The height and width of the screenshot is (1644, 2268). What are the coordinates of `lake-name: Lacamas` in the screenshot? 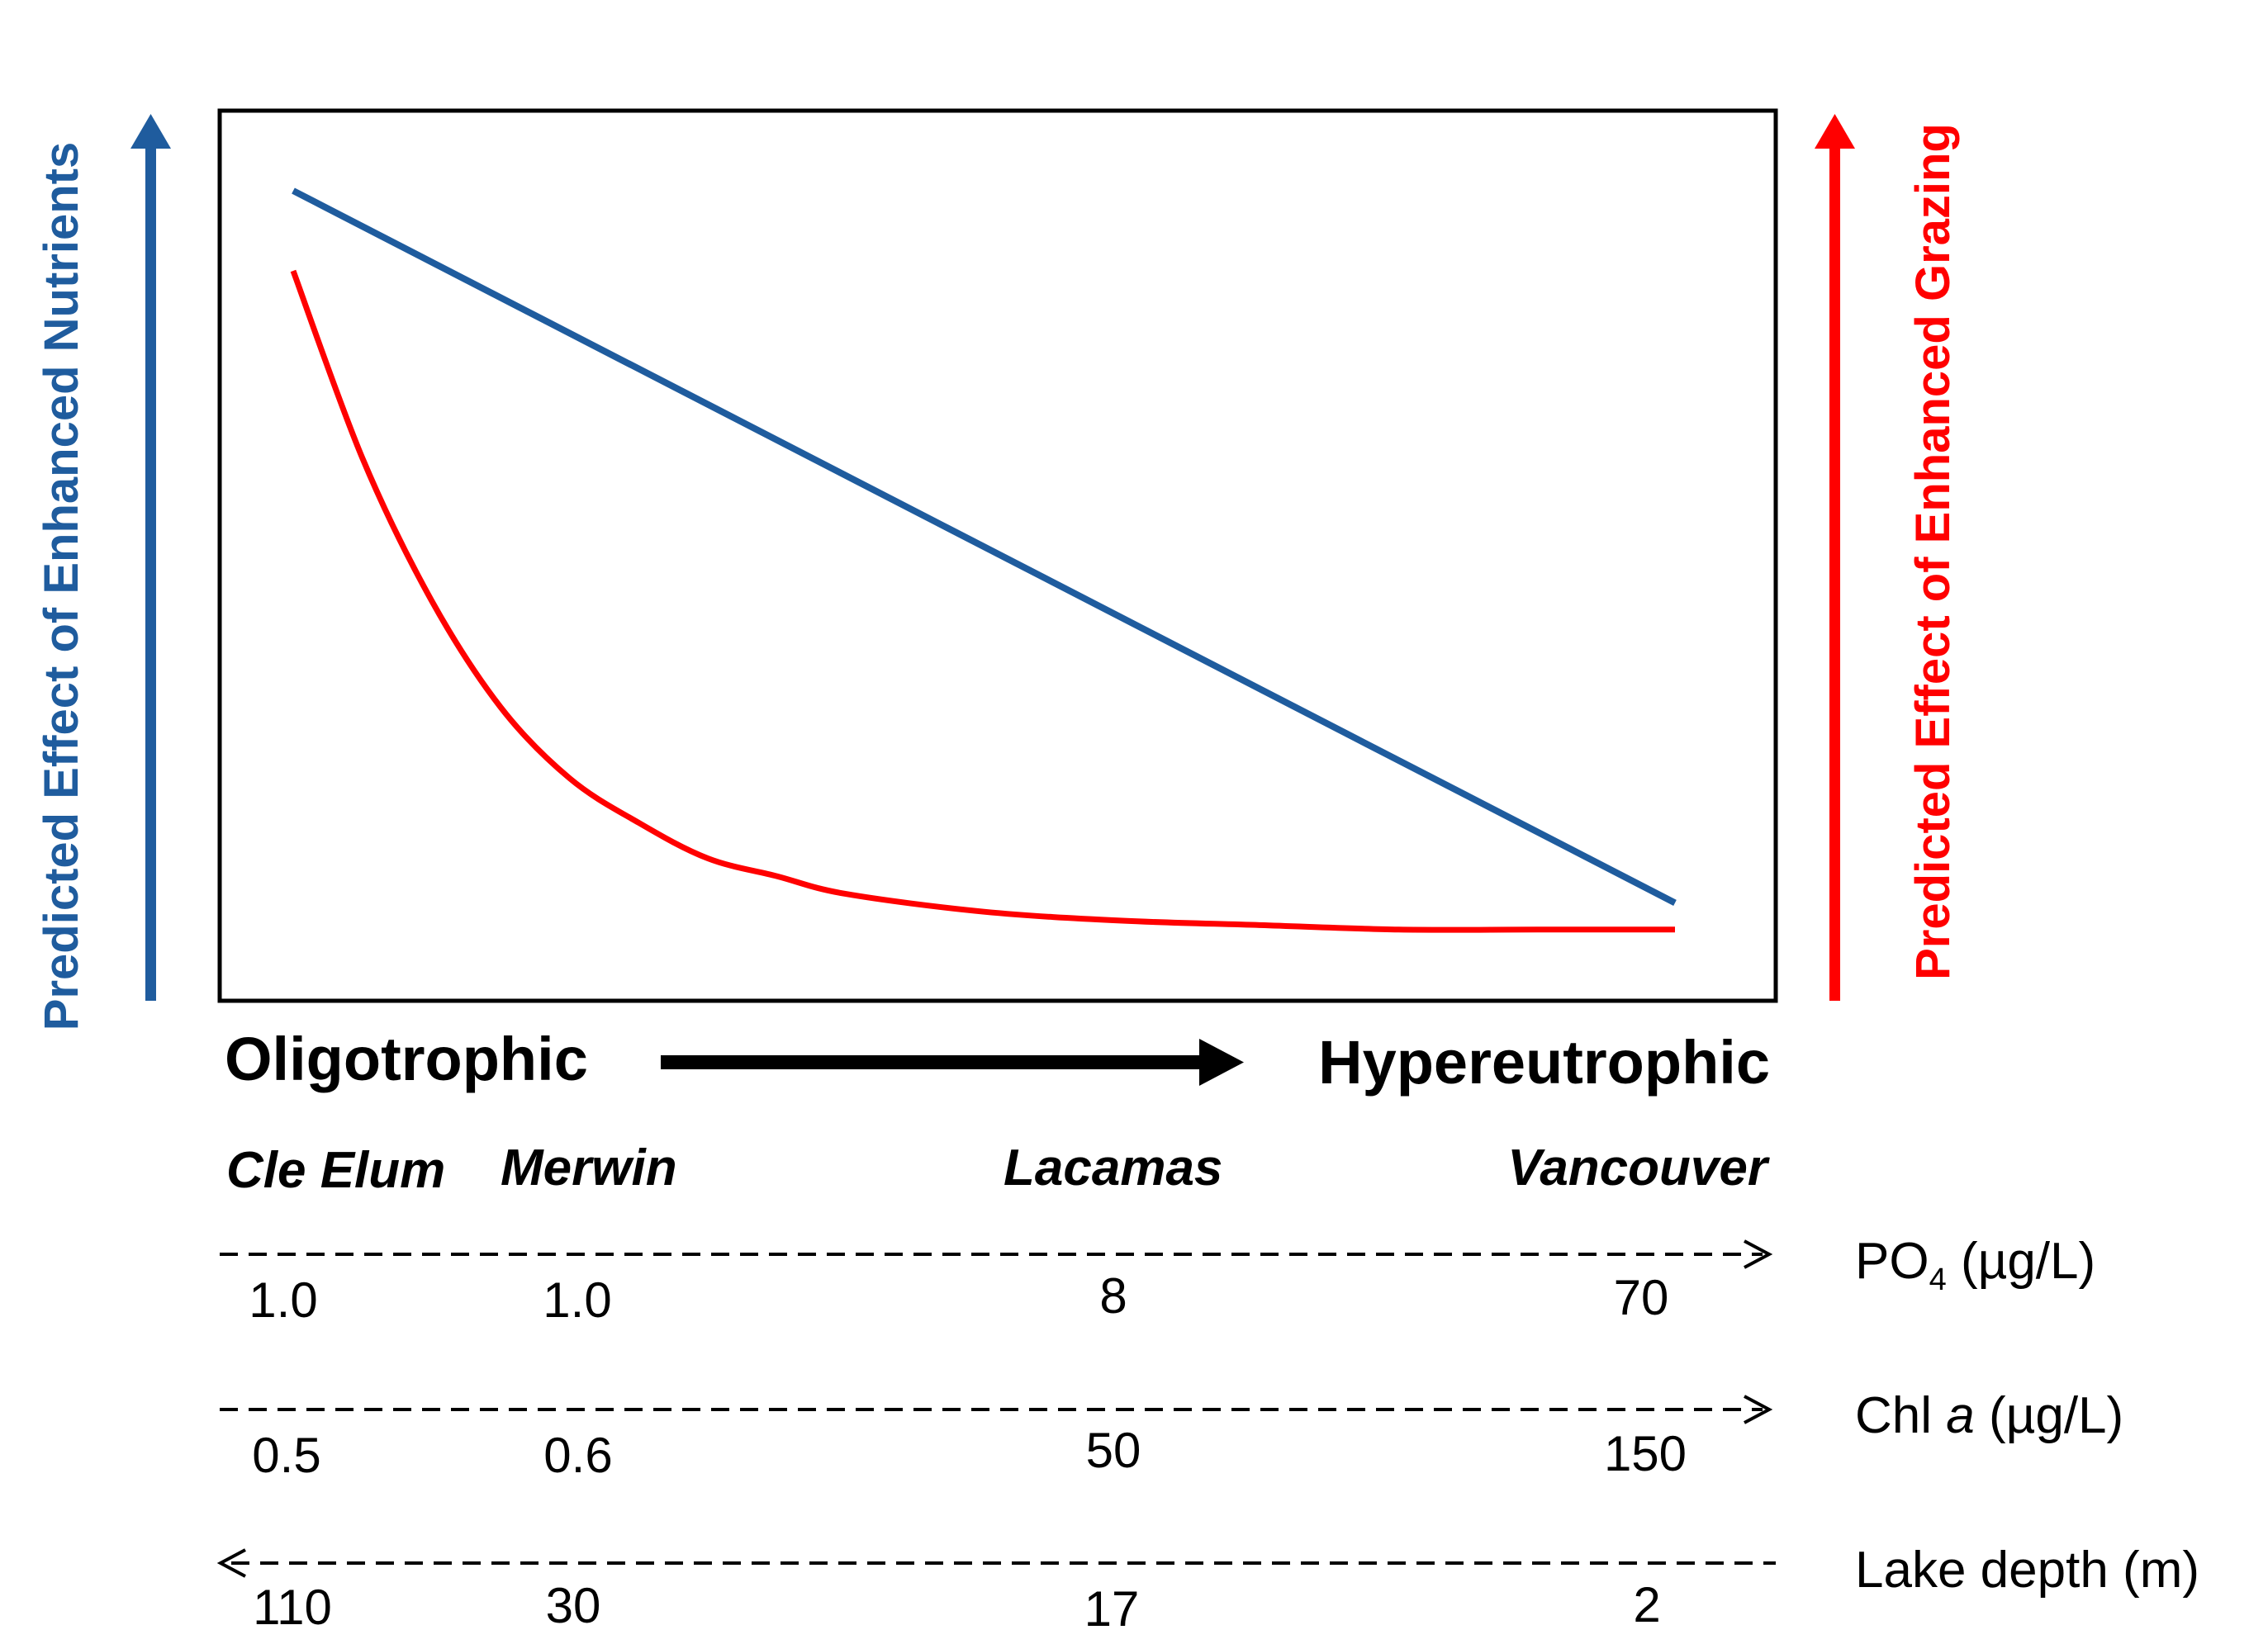 It's located at (1113, 1168).